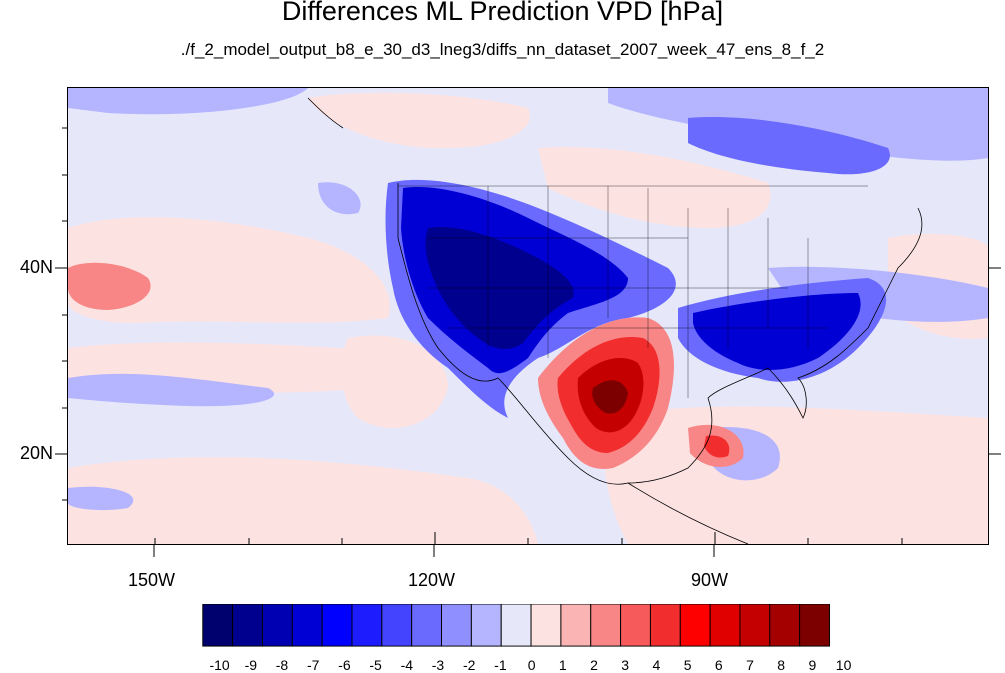 This screenshot has width=1005, height=673. Describe the element at coordinates (282, 665) in the screenshot. I see `colorbar-tick-label: -8` at that location.